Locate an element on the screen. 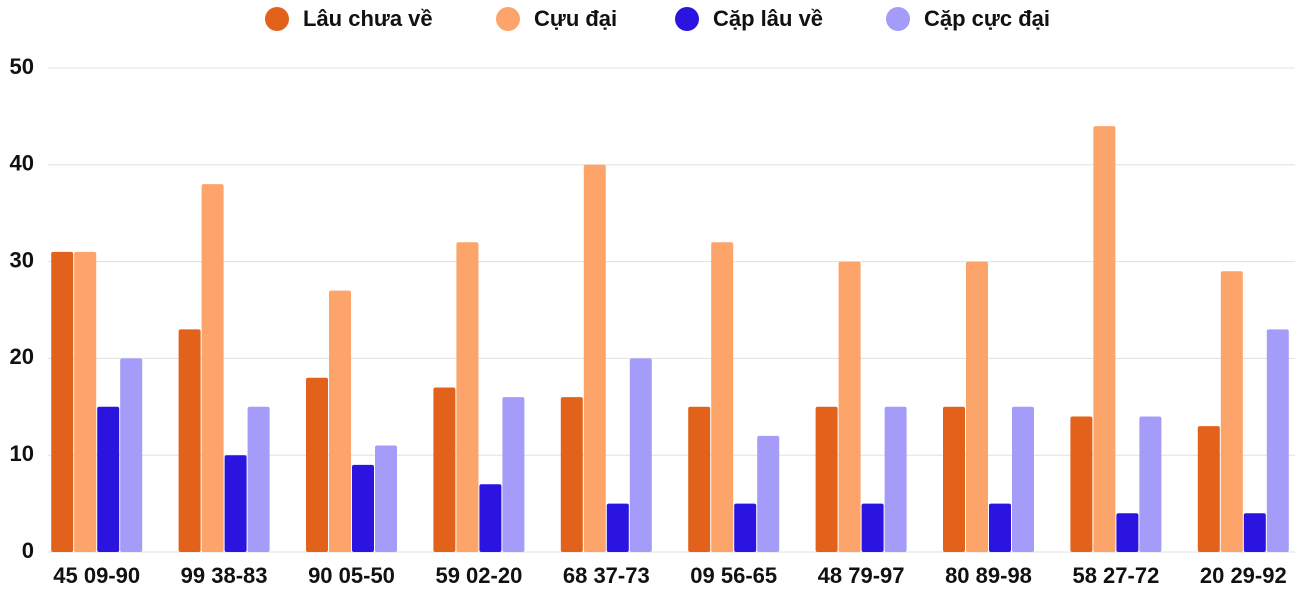  y-tick-label: 40 is located at coordinates (22, 163).